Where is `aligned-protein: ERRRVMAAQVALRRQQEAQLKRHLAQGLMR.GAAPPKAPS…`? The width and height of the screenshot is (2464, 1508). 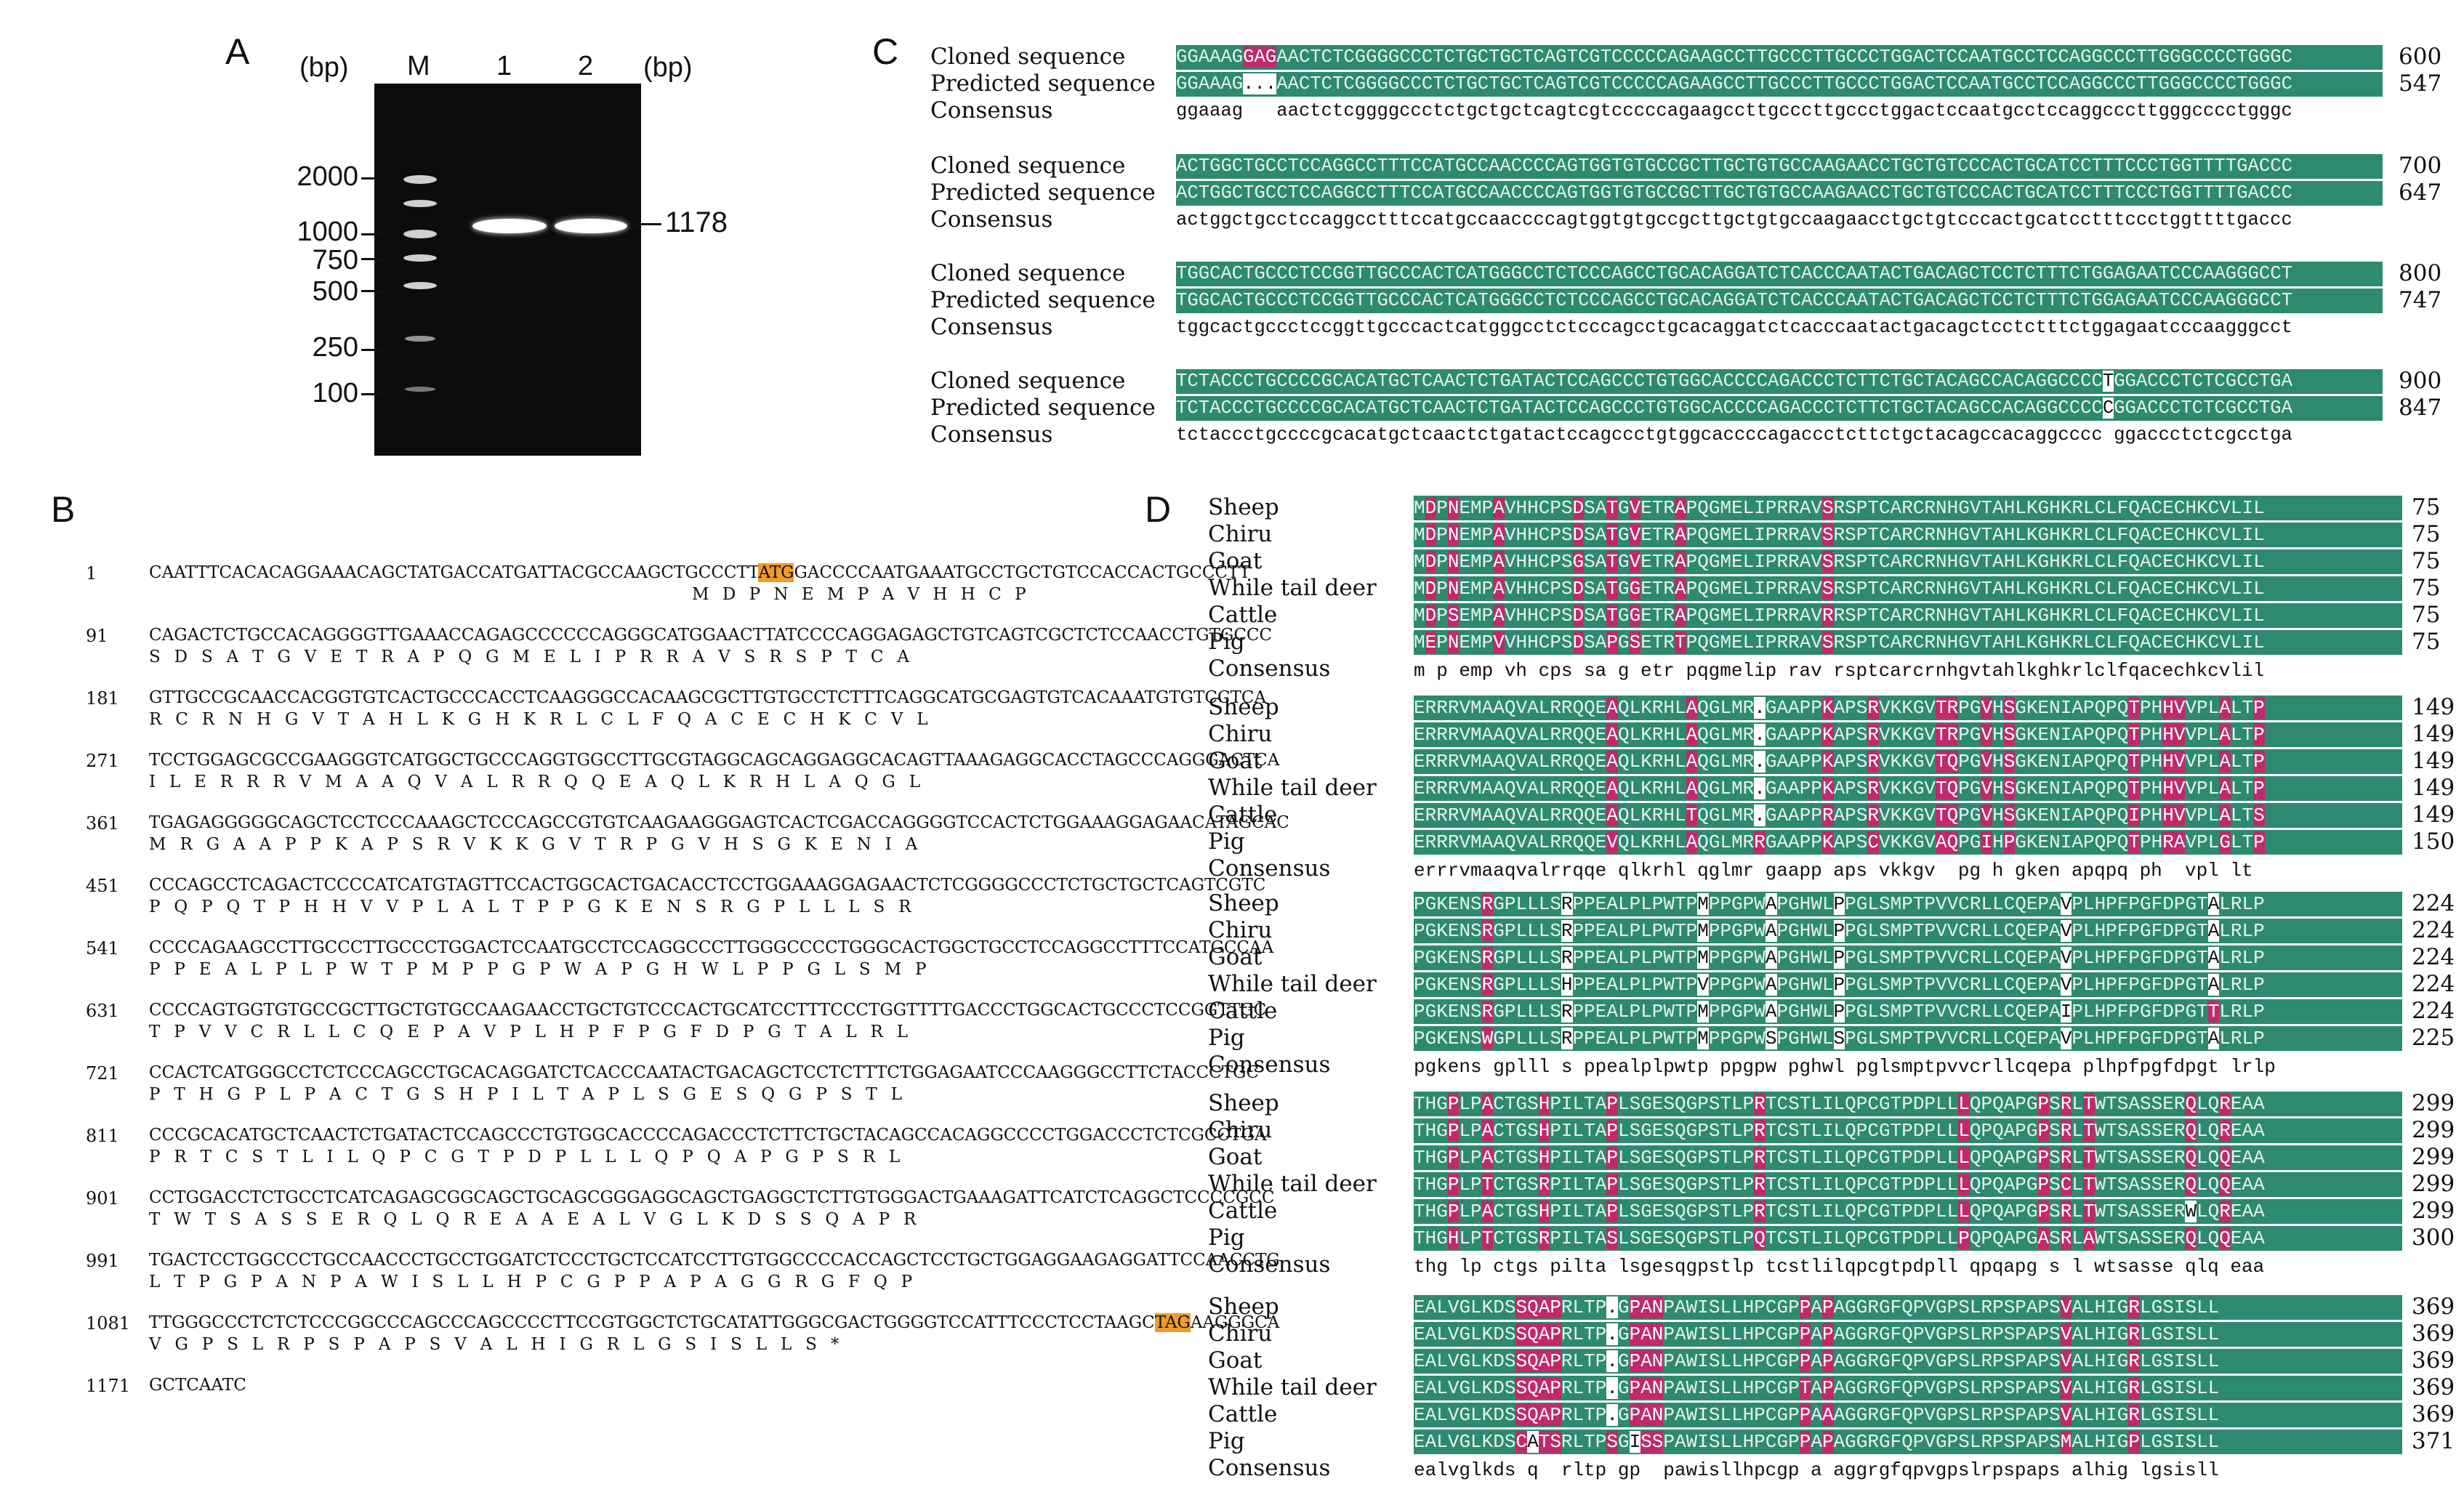
aligned-protein: ERRRVMAAQVALRRQQEAQLKRHLAQGLMR.GAAPPKAPS… is located at coordinates (1908, 734).